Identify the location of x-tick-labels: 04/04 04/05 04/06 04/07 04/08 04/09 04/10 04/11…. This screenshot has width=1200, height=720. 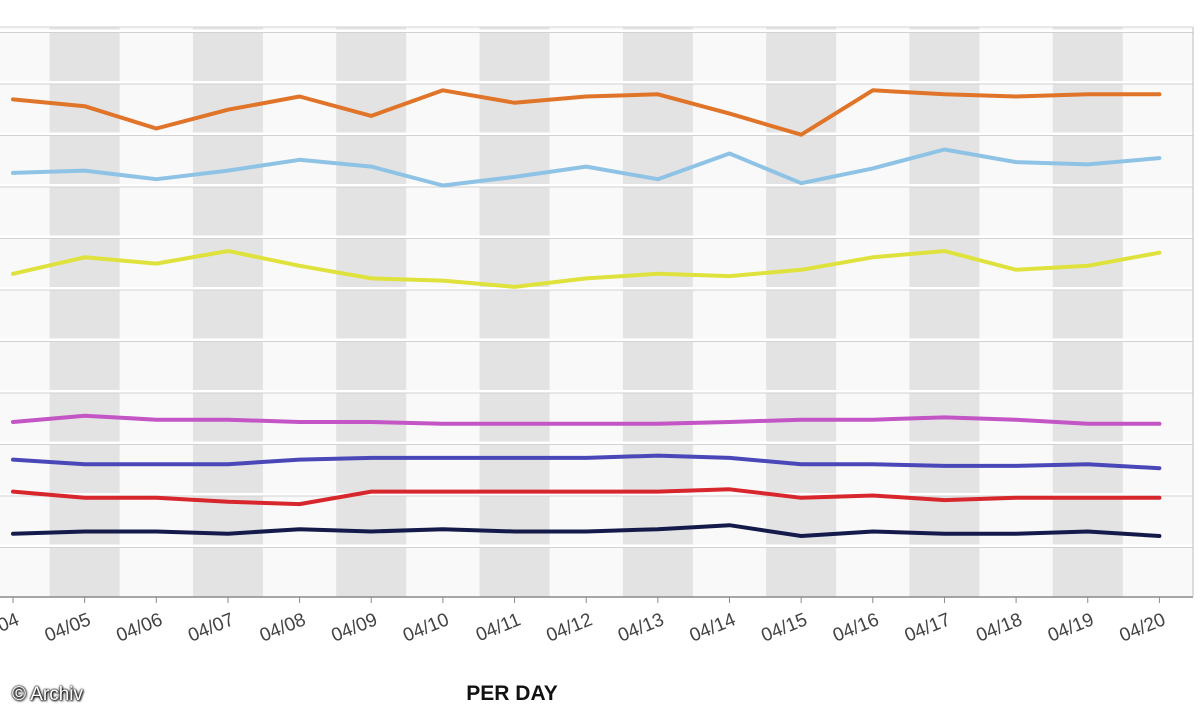
(584, 627).